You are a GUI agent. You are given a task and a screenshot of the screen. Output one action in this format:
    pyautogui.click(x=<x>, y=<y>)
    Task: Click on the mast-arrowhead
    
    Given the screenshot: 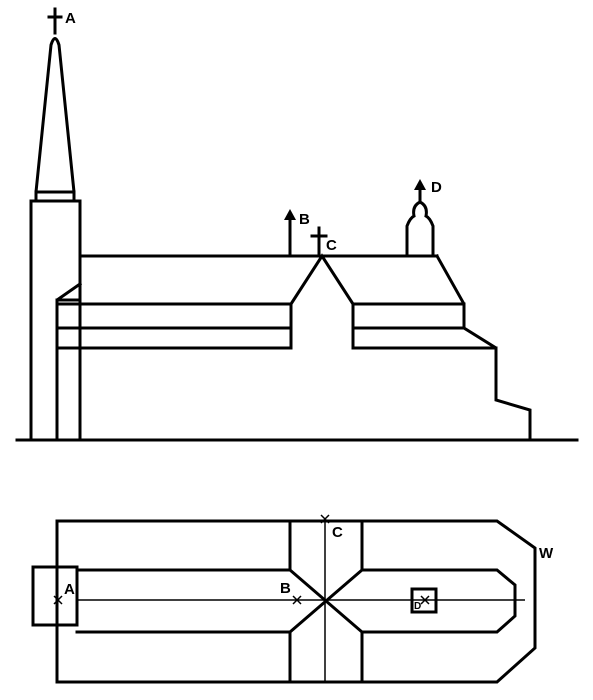 What is the action you would take?
    pyautogui.click(x=290, y=214)
    